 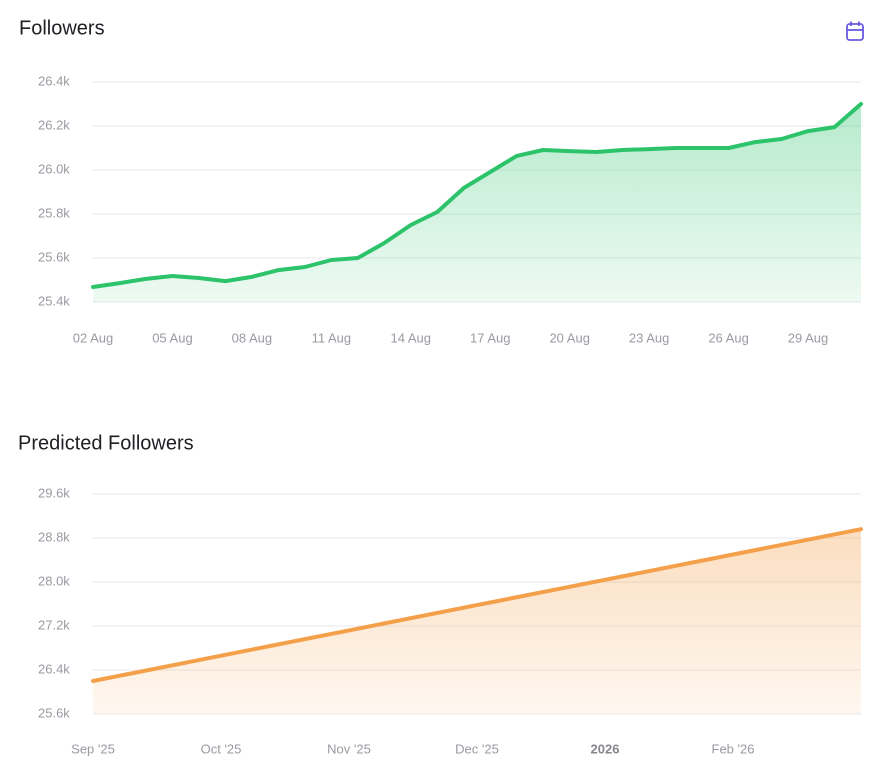 What do you see at coordinates (349, 748) in the screenshot?
I see `x-tick-label: Nov '25` at bounding box center [349, 748].